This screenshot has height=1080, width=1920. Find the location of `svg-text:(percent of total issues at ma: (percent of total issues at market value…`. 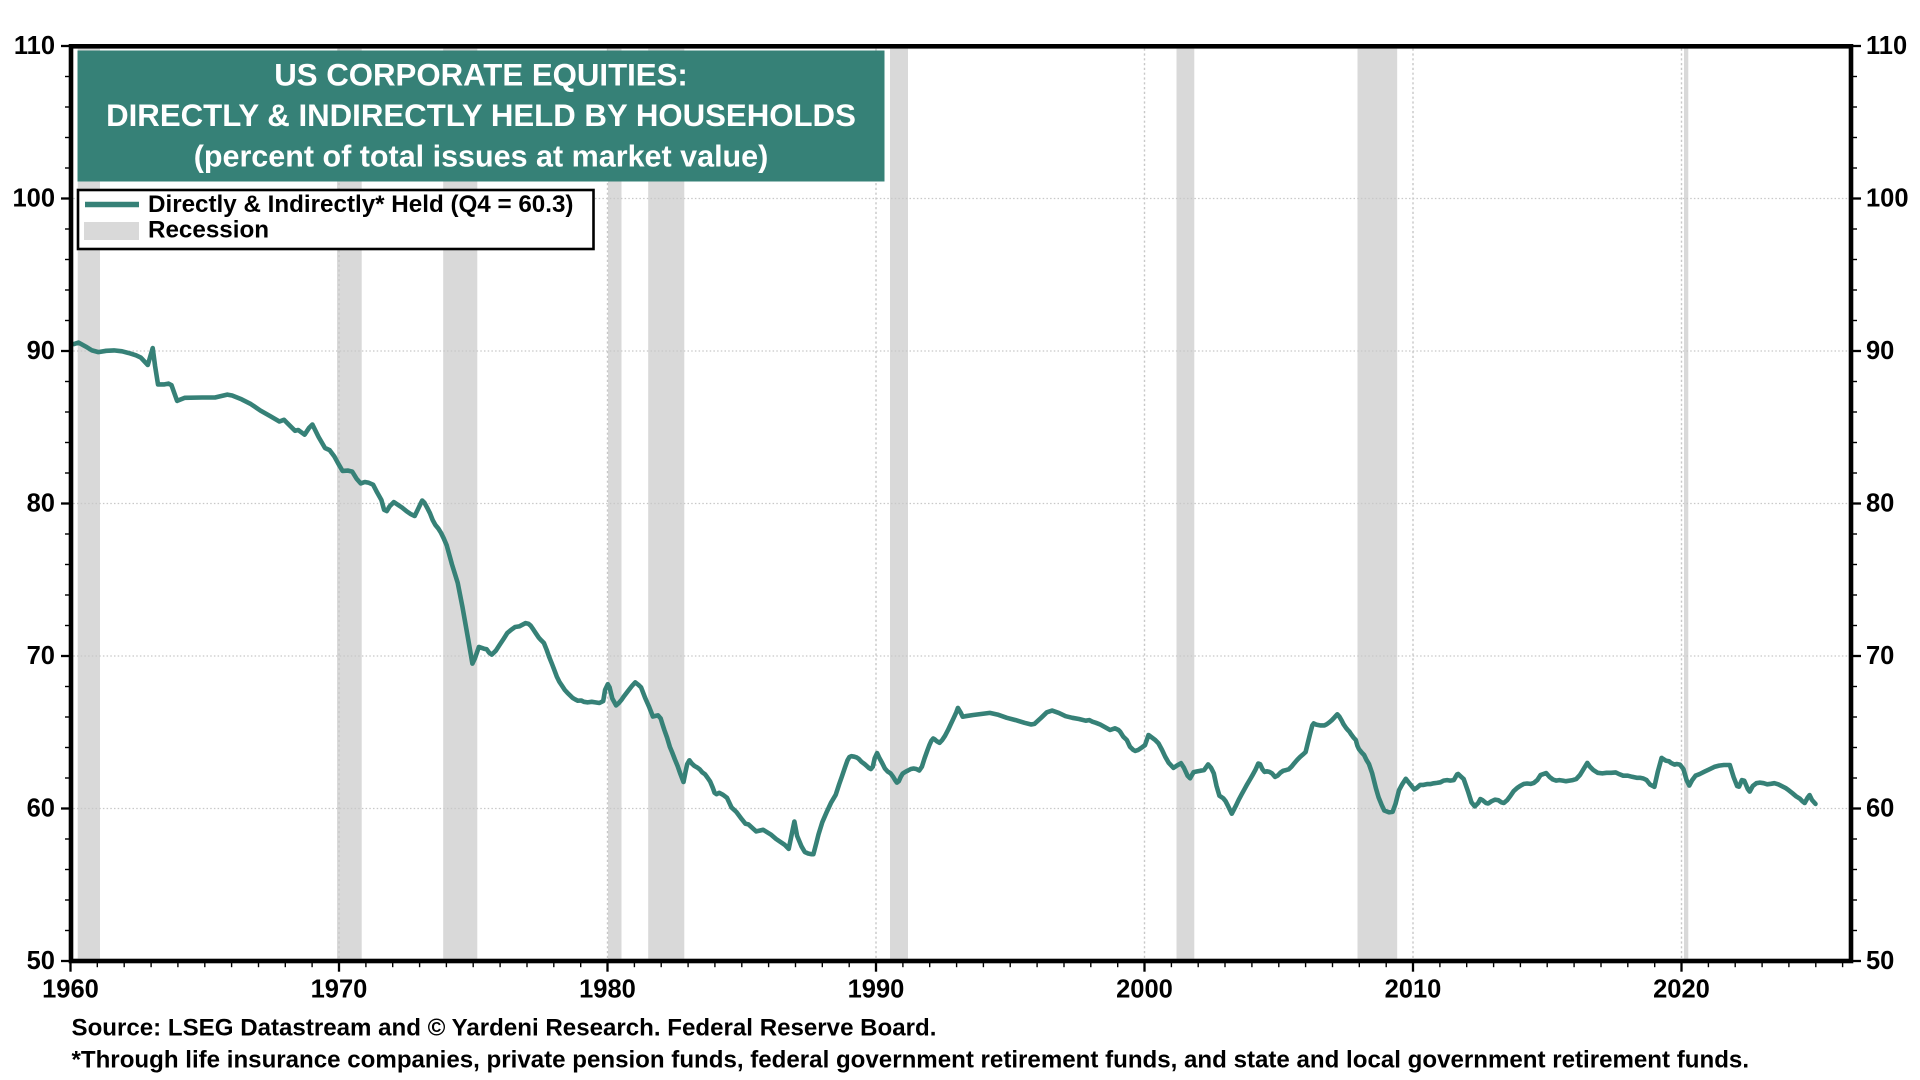

svg-text:(percent of total issues at ma: (percent of total issues at market value… is located at coordinates (481, 157).